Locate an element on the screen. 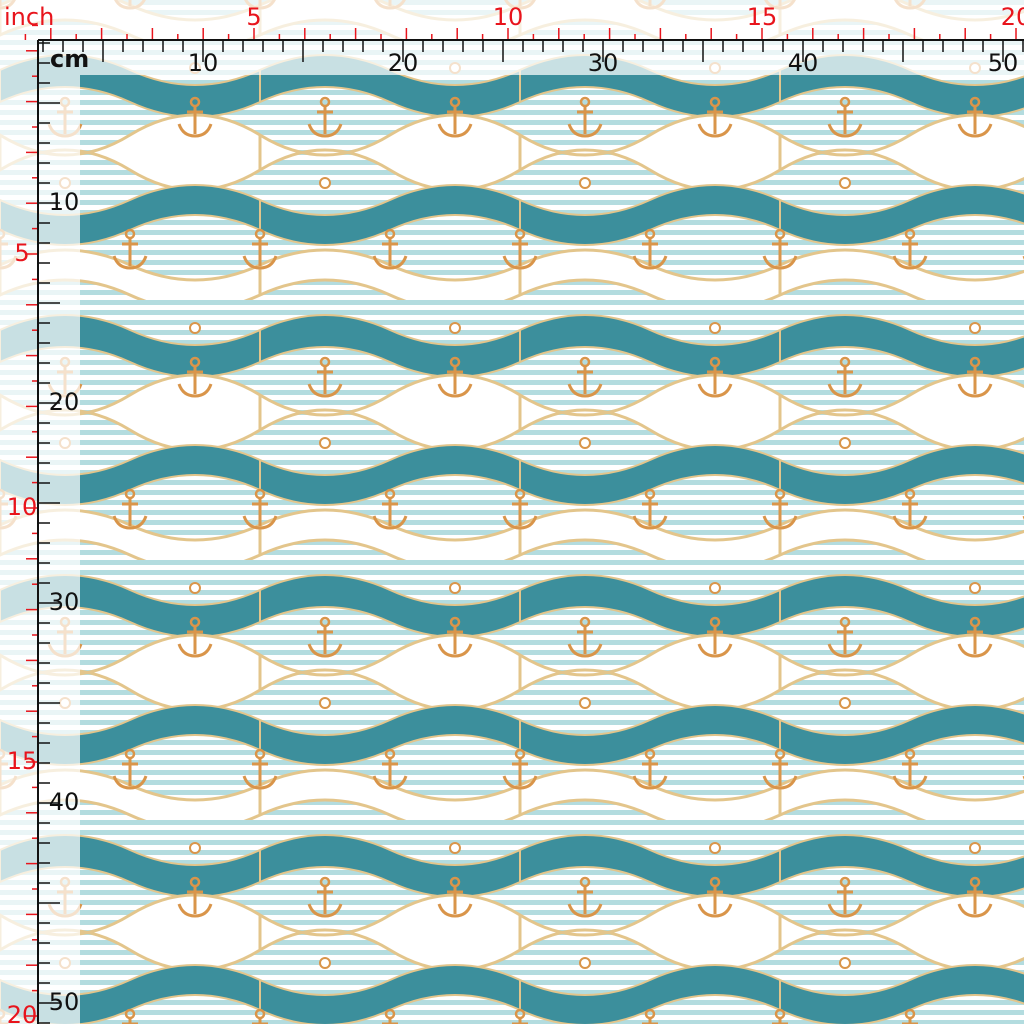  ruler-top-band is located at coordinates (512, 37).